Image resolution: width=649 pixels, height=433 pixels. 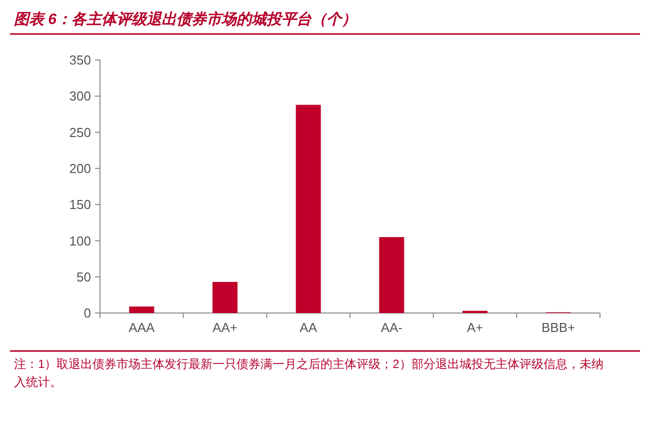 I want to click on x-tick-label: AA-, so click(x=391, y=327).